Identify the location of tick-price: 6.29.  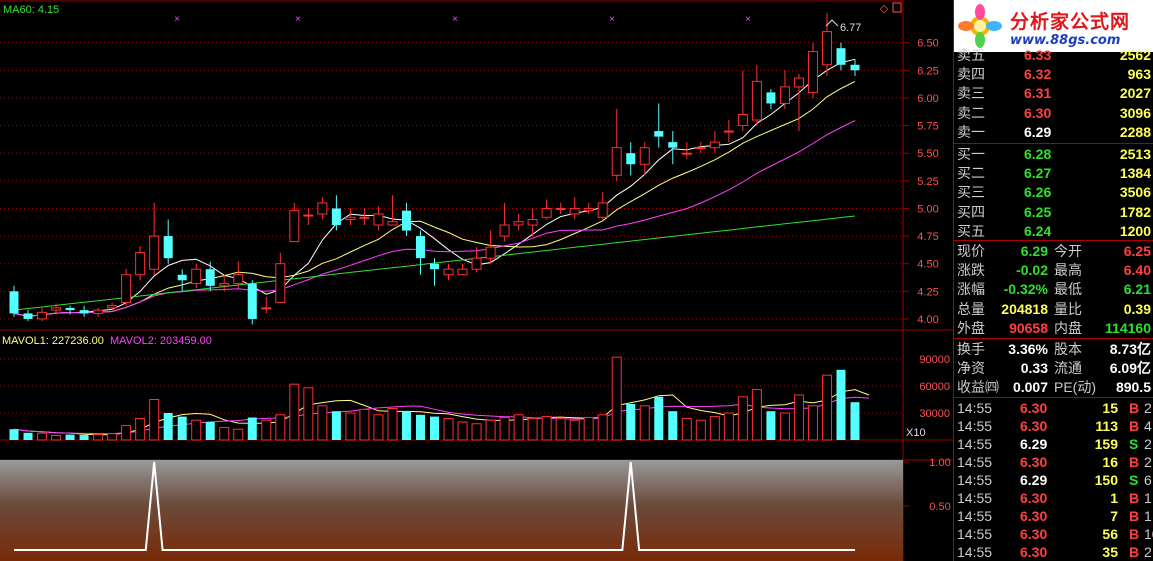
(1034, 444).